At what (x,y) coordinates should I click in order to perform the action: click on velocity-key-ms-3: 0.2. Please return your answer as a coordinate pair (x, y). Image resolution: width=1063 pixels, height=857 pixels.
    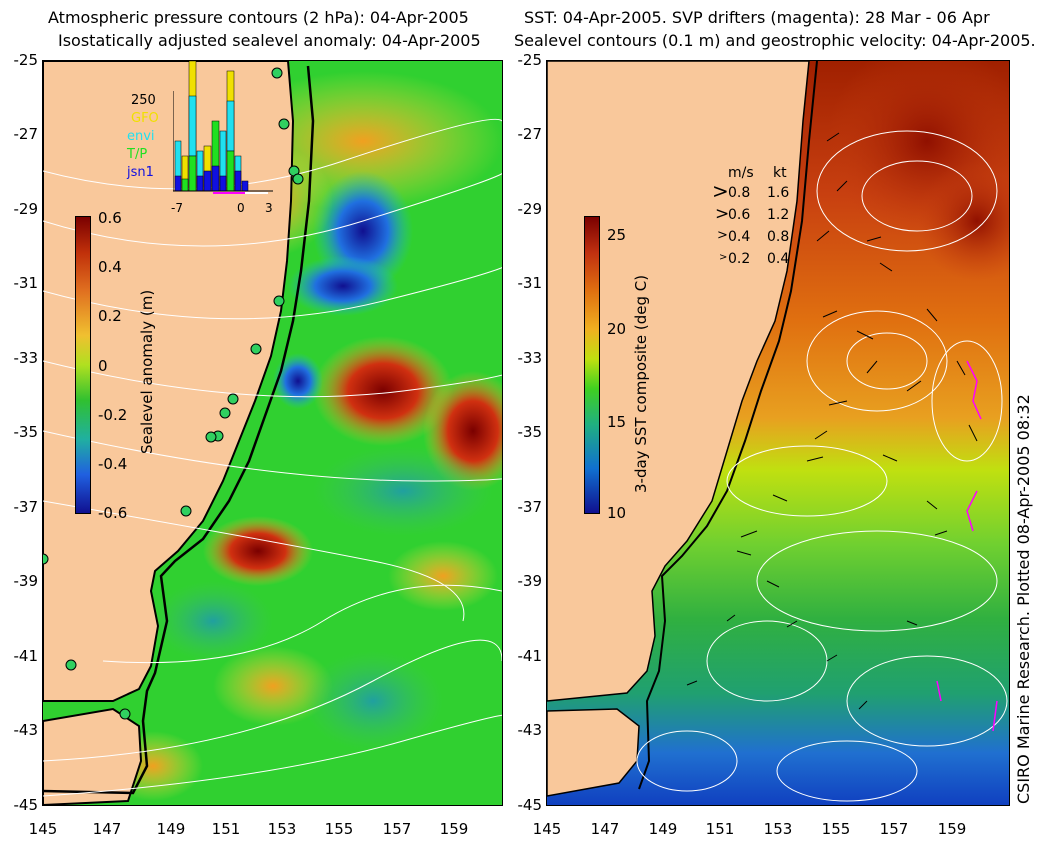
    Looking at the image, I should click on (739, 259).